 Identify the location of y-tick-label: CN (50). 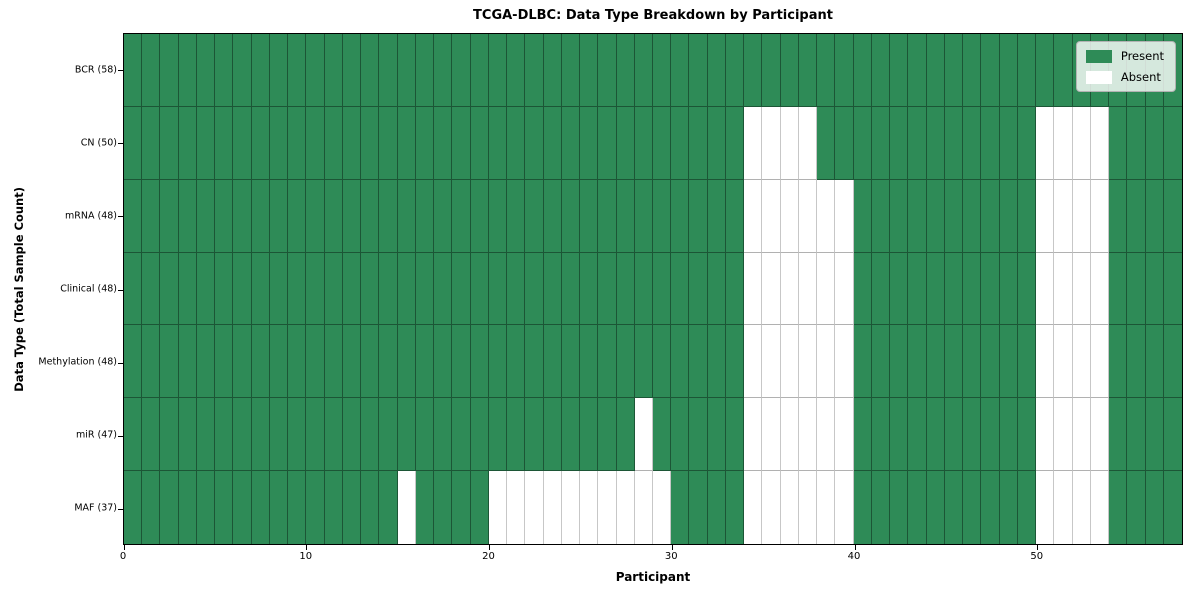
(98, 143).